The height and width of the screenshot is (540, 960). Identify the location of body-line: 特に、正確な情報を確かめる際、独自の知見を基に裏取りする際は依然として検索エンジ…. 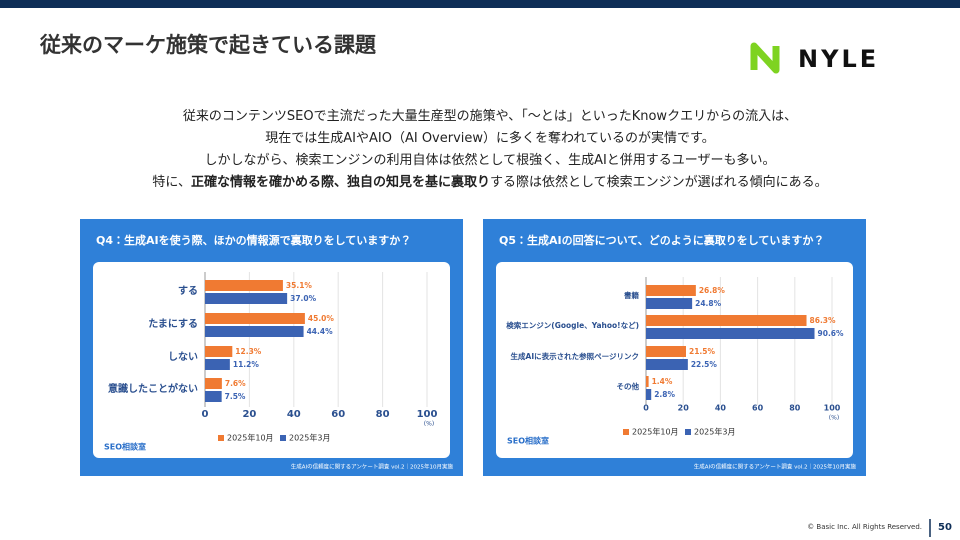
(489, 182).